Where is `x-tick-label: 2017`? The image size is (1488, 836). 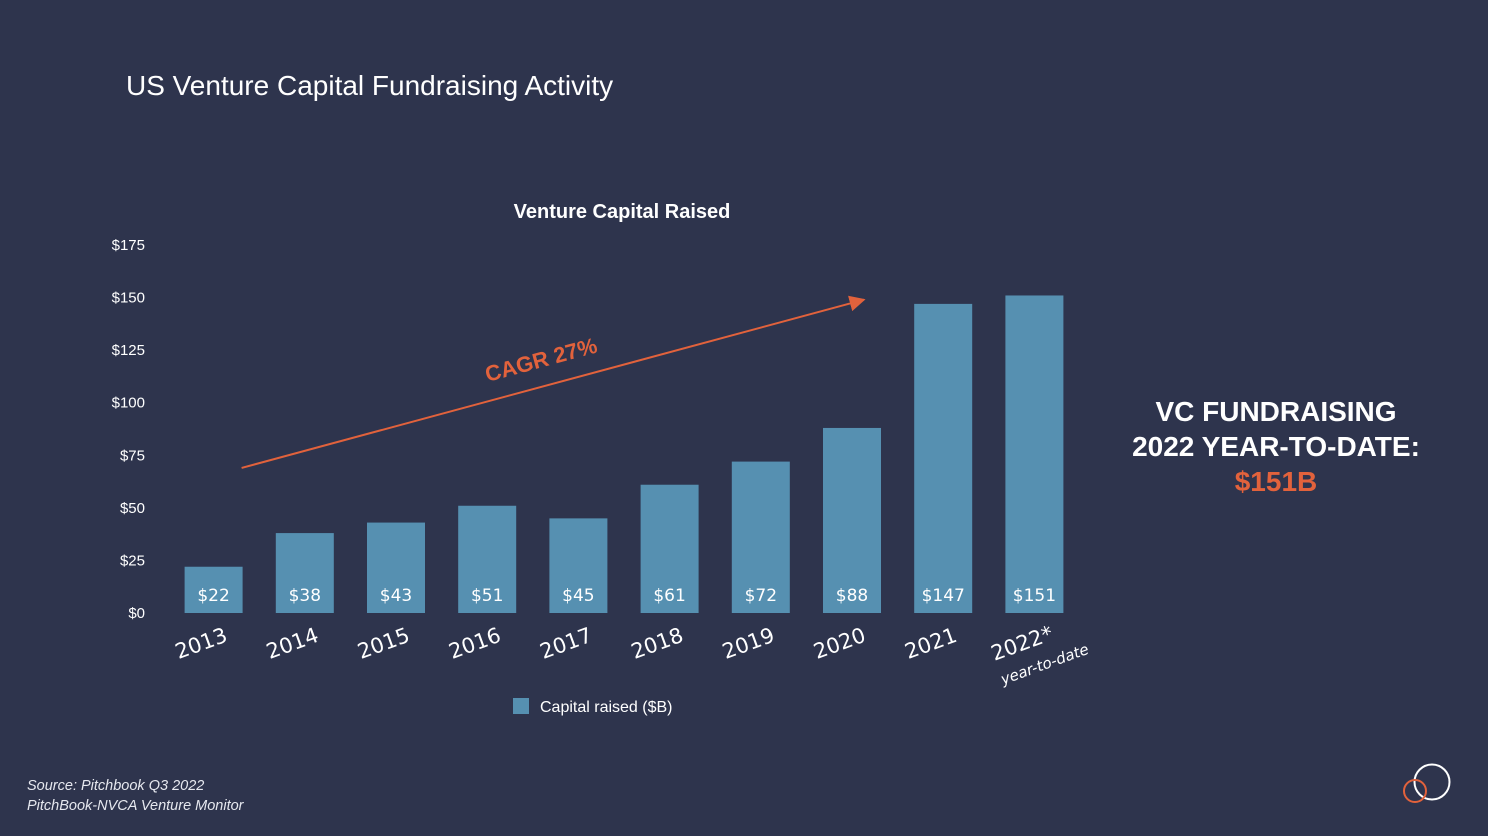
x-tick-label: 2017 is located at coordinates (566, 643).